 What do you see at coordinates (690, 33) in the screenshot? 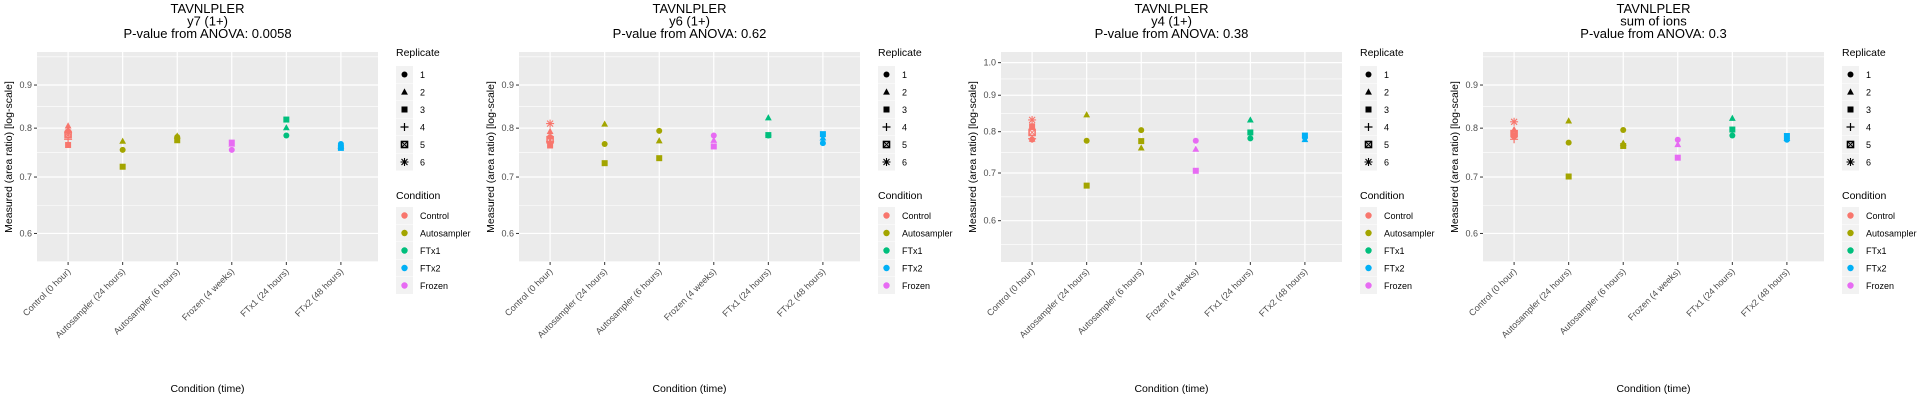
I see `chart-title-line: P-value from ANOVA: 0.62` at bounding box center [690, 33].